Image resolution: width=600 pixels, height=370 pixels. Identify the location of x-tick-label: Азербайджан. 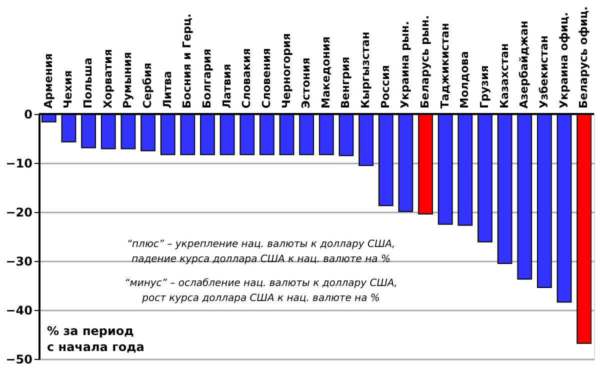
(524, 64).